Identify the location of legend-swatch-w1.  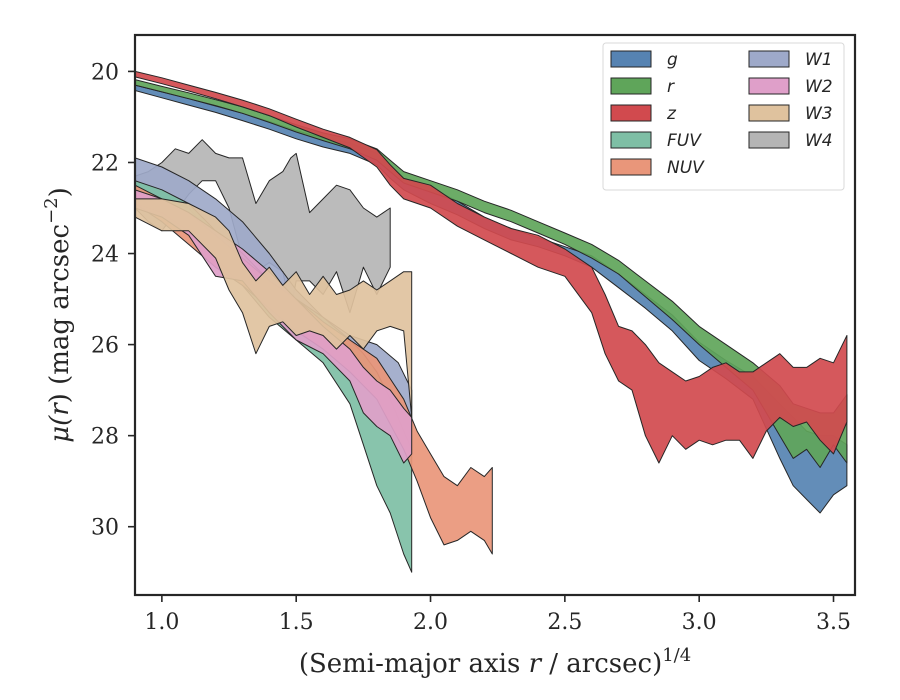
(769, 59).